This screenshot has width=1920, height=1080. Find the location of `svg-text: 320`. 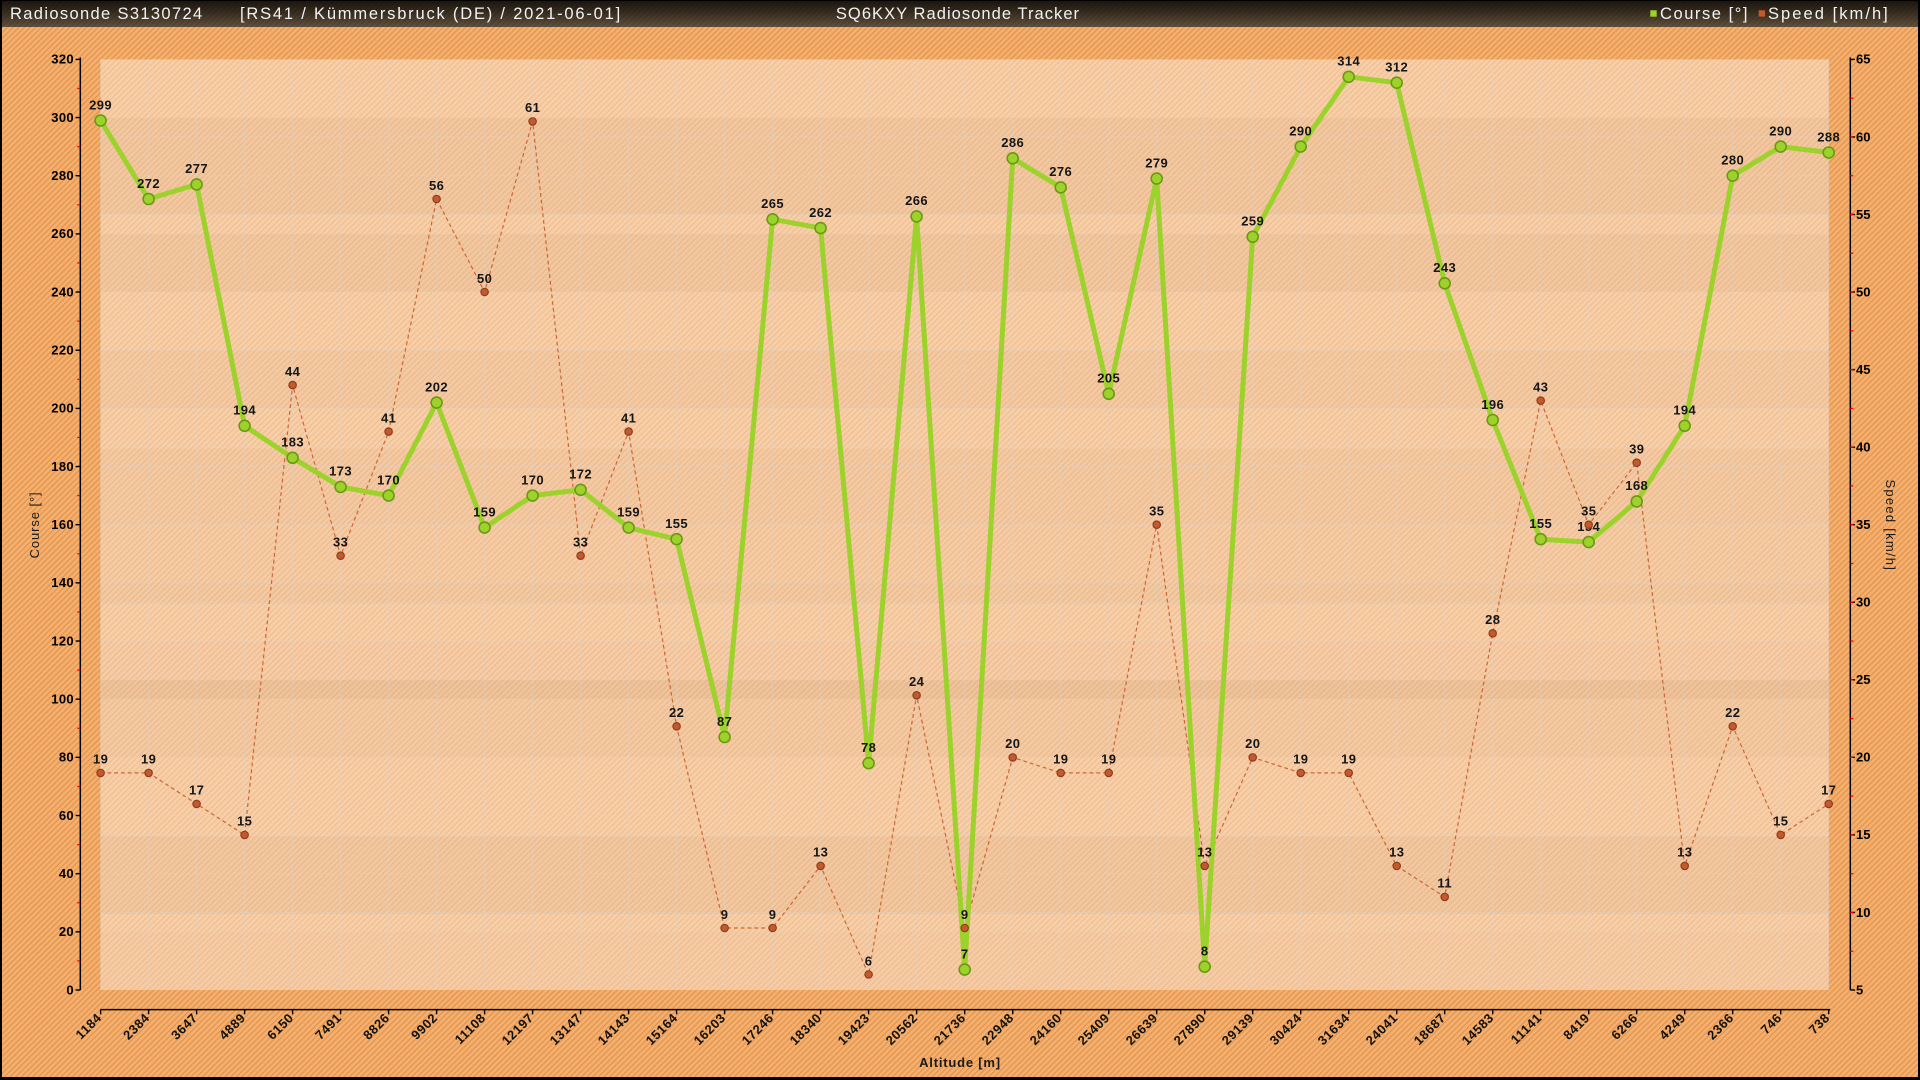

svg-text: 320 is located at coordinates (62, 59).